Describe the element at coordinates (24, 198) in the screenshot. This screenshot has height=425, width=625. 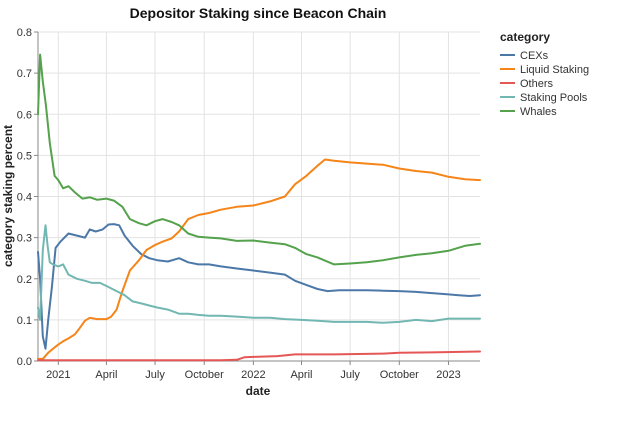
I see `y-tick-label: 0.4` at that location.